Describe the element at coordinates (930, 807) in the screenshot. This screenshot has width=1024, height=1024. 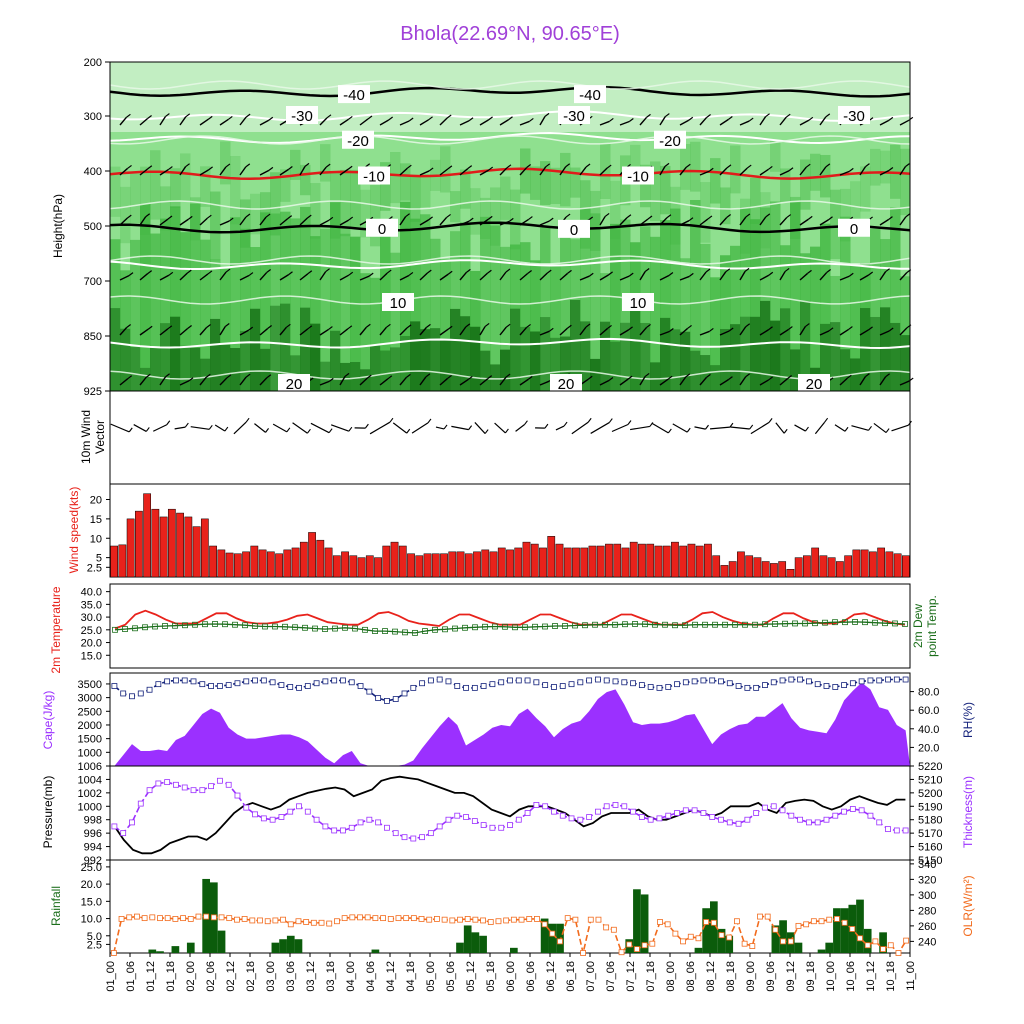
I see `y-tick-label-right: 5190` at that location.